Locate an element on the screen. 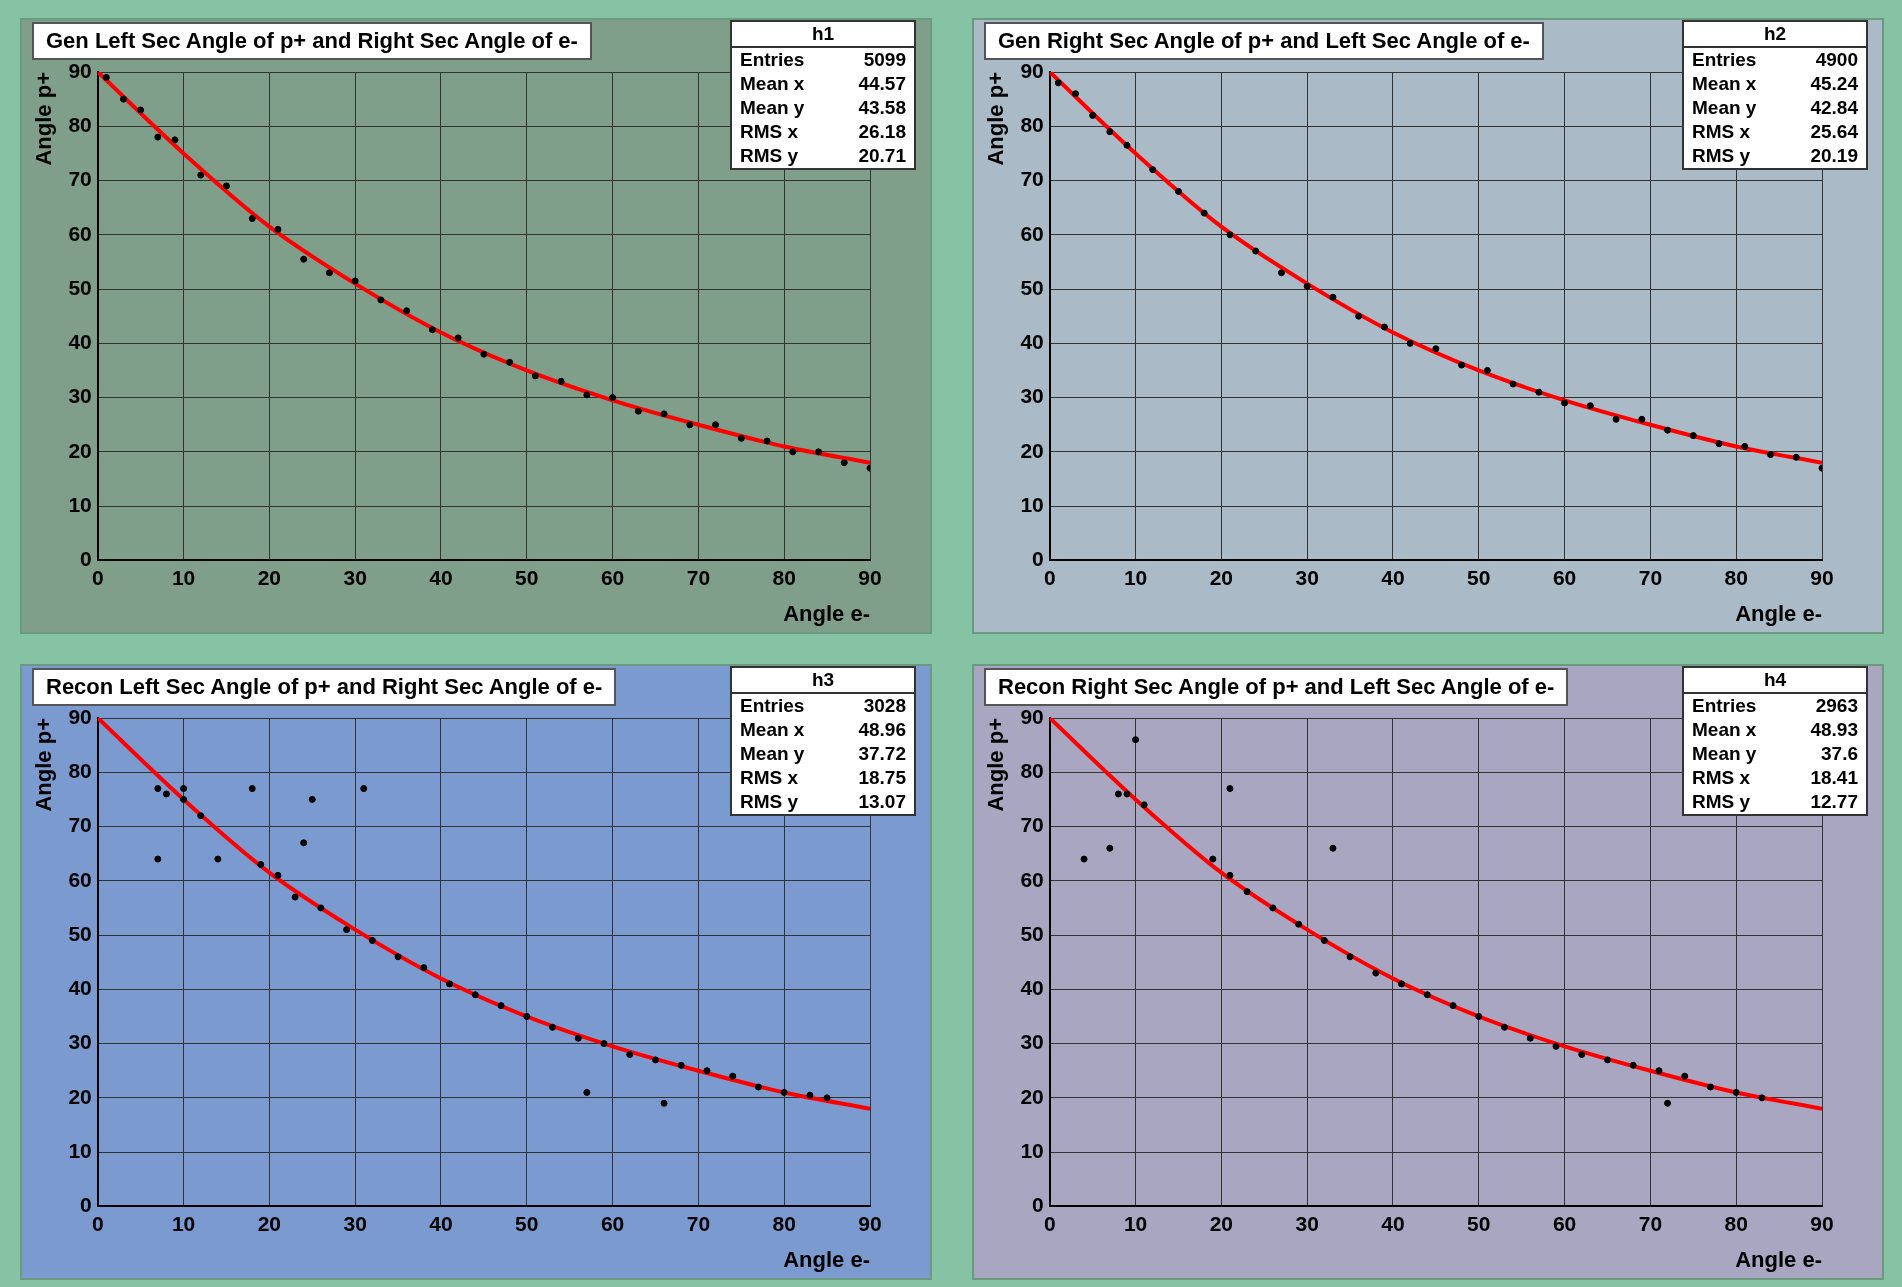 This screenshot has width=1902, height=1287. y-tick-label: 20 is located at coordinates (1032, 450).